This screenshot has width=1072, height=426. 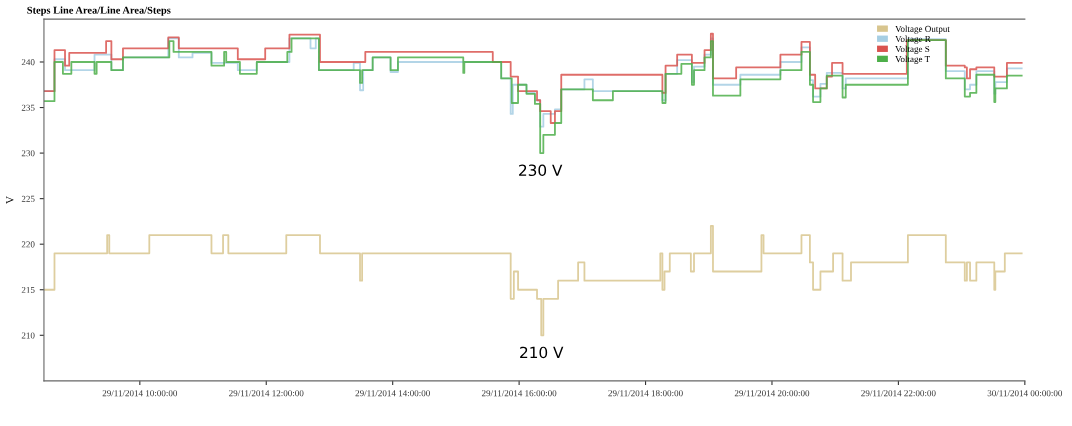 What do you see at coordinates (140, 393) in the screenshot?
I see `x-tick-label: 29/11/2014 10:00:00` at bounding box center [140, 393].